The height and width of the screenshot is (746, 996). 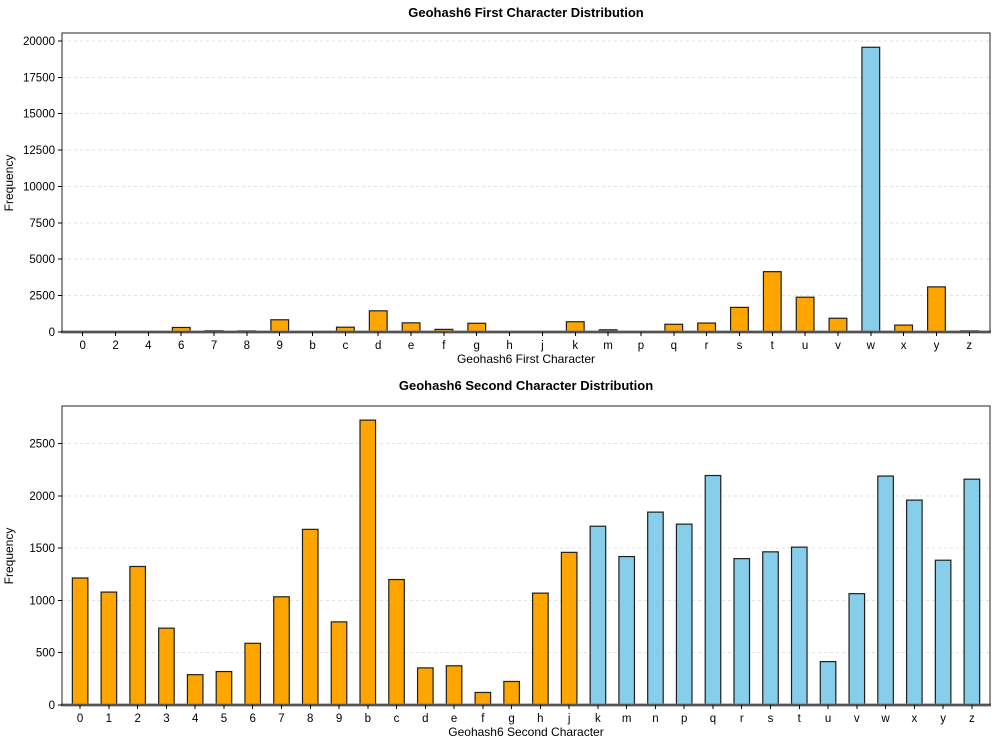 I want to click on bar-q, so click(x=713, y=590).